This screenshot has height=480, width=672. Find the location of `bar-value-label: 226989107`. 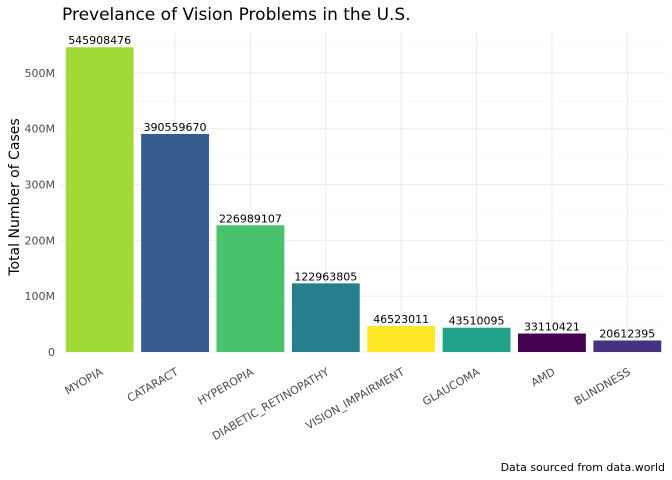

bar-value-label: 226989107 is located at coordinates (250, 218).